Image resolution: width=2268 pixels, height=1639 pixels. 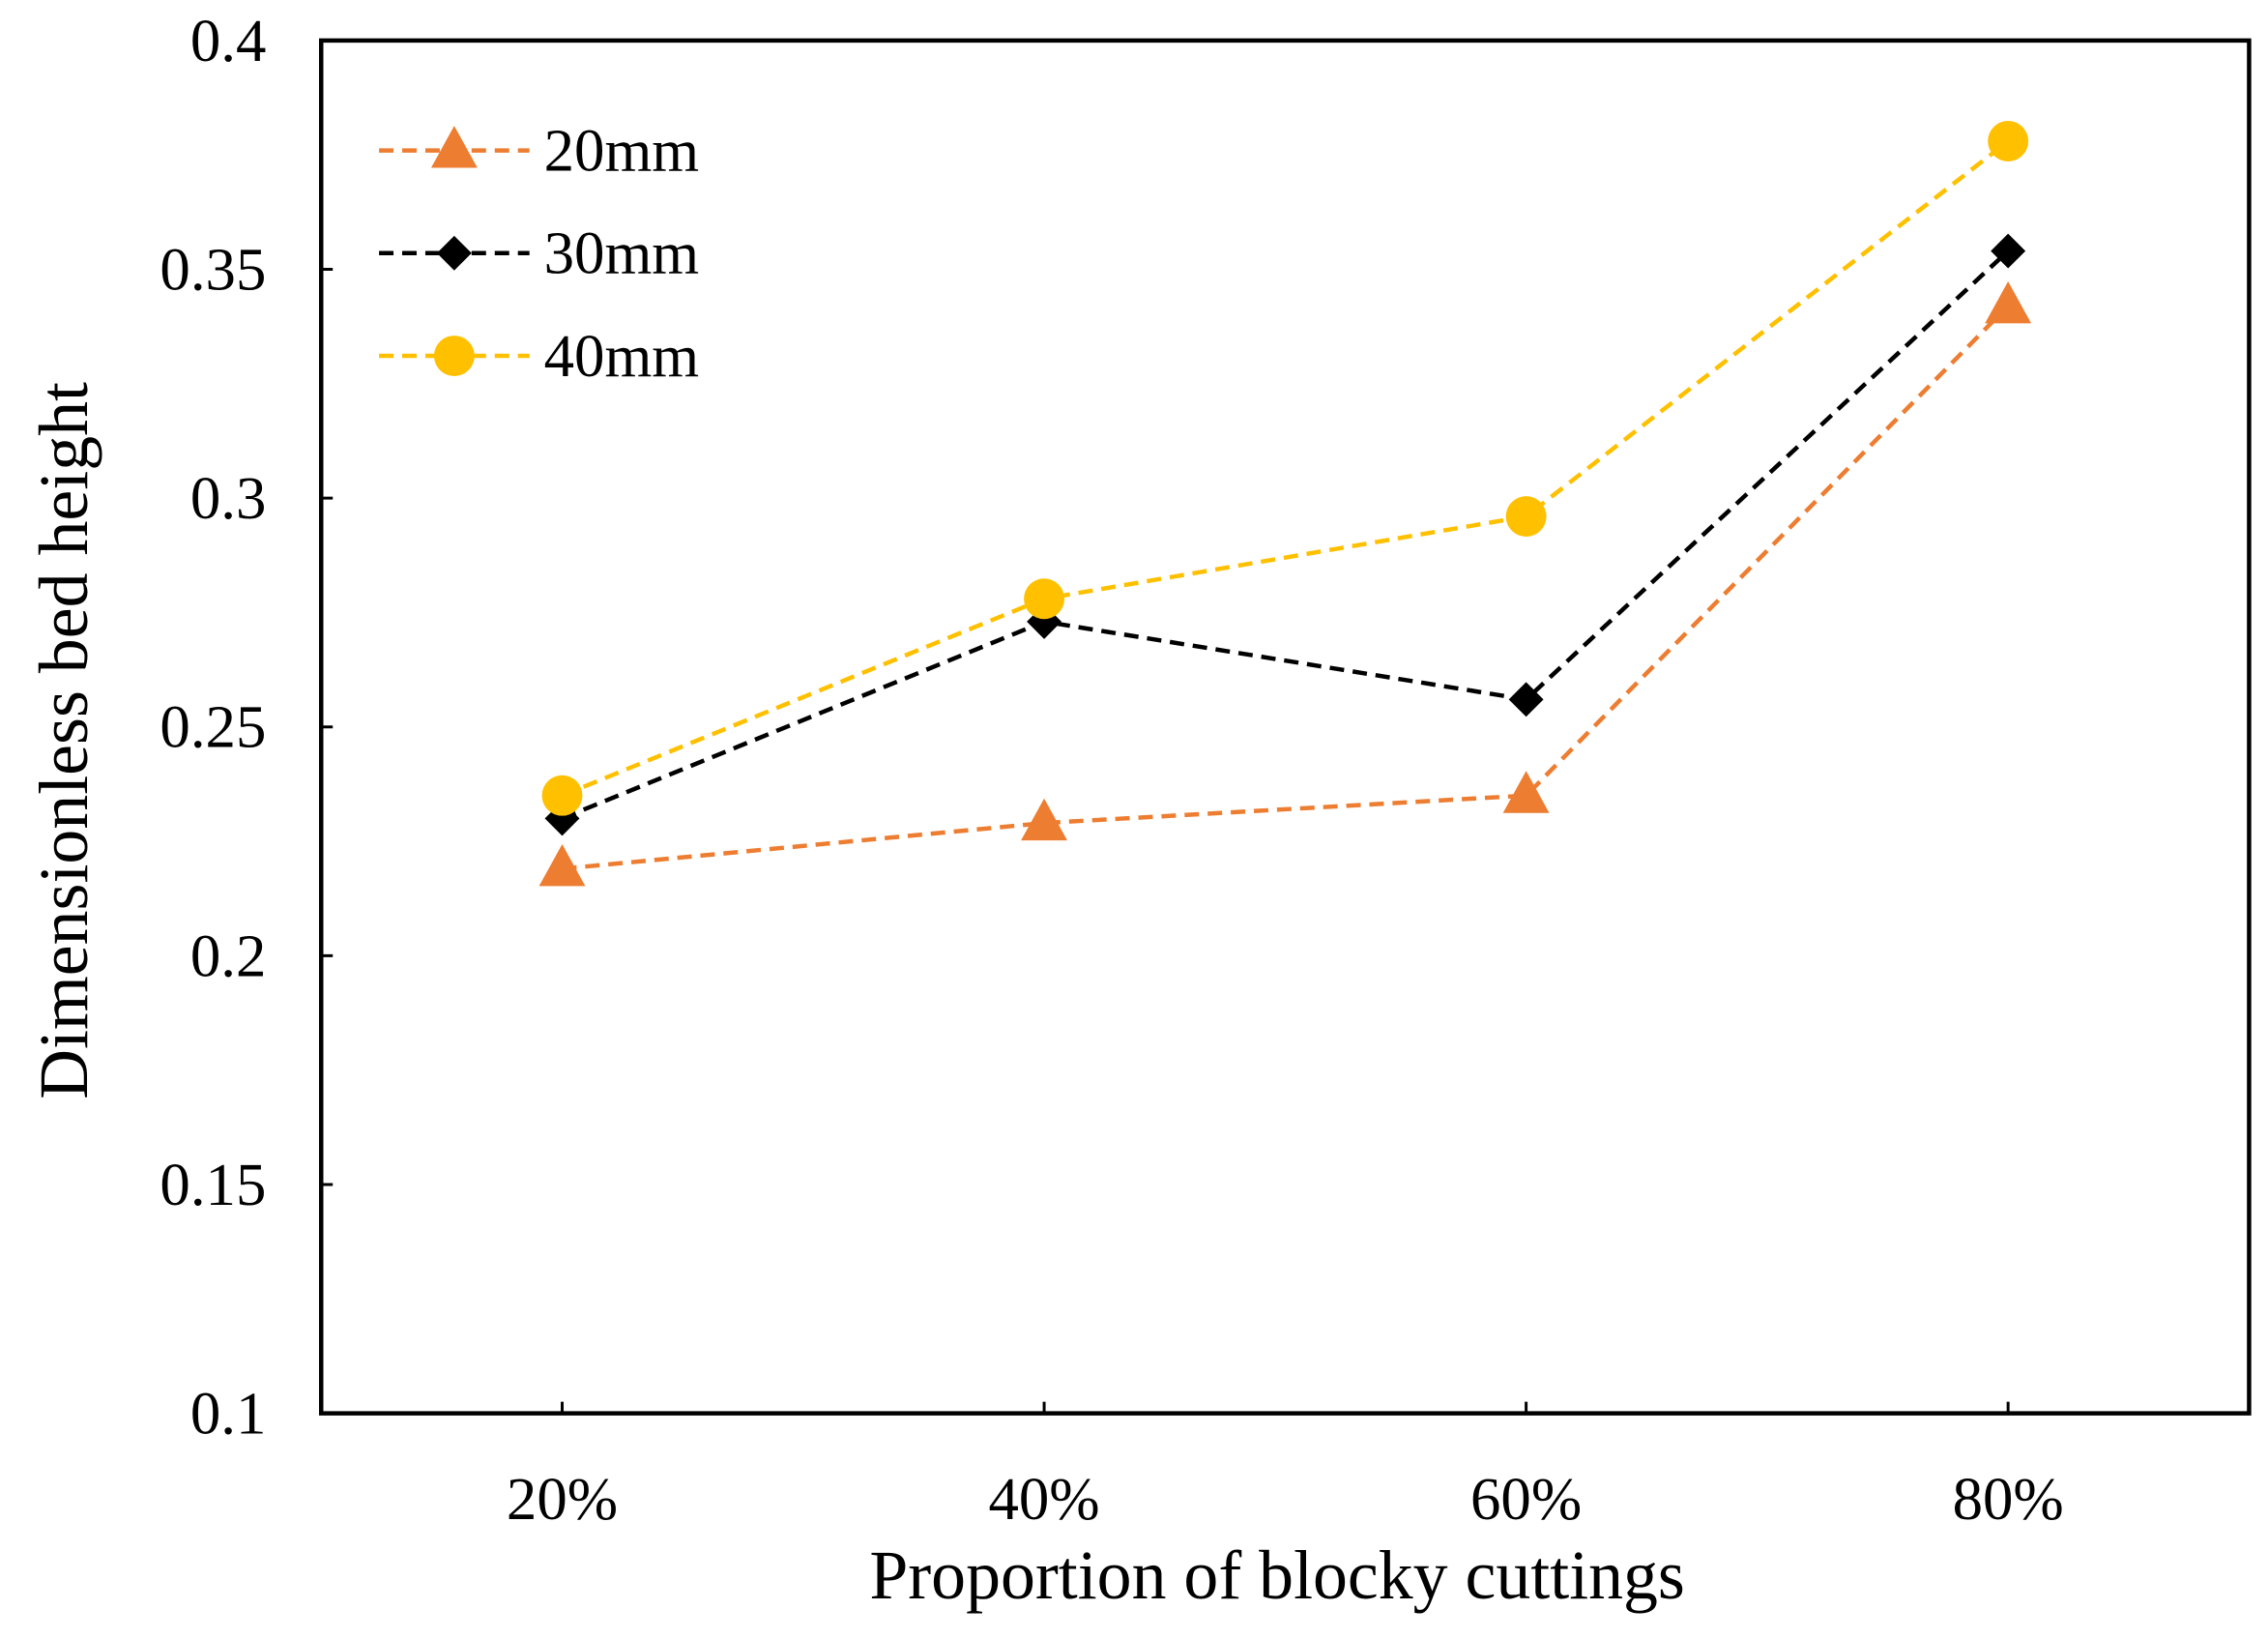 What do you see at coordinates (562, 1499) in the screenshot?
I see `x-tick-label: 20%` at bounding box center [562, 1499].